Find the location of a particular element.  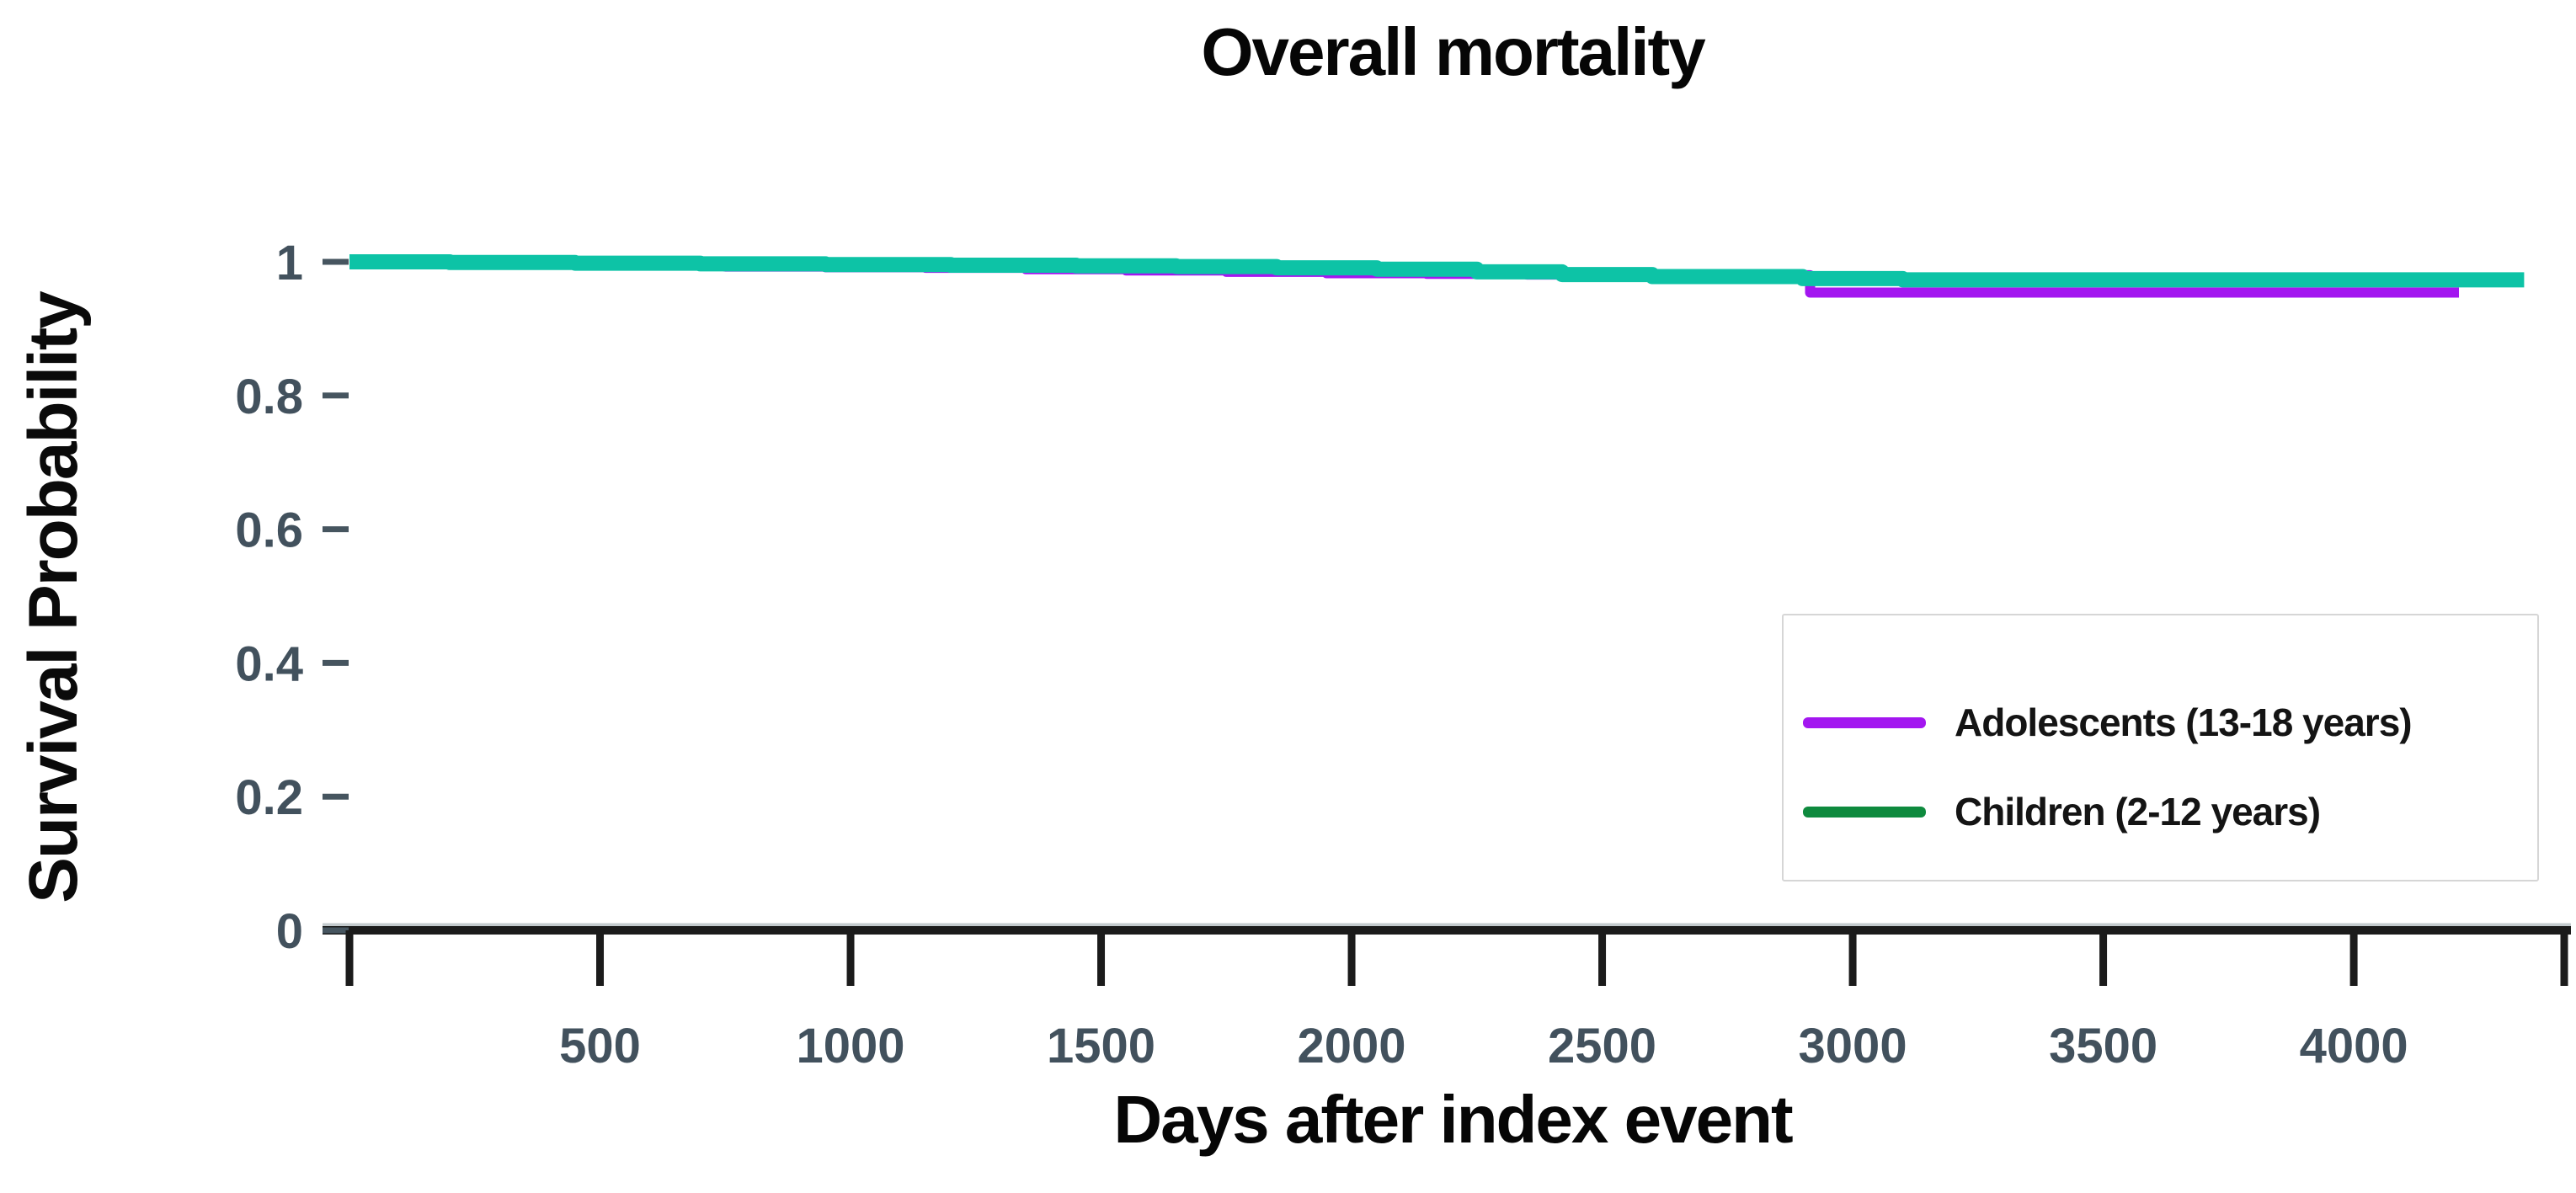

y-tick-label-0: 0 is located at coordinates (289, 931).